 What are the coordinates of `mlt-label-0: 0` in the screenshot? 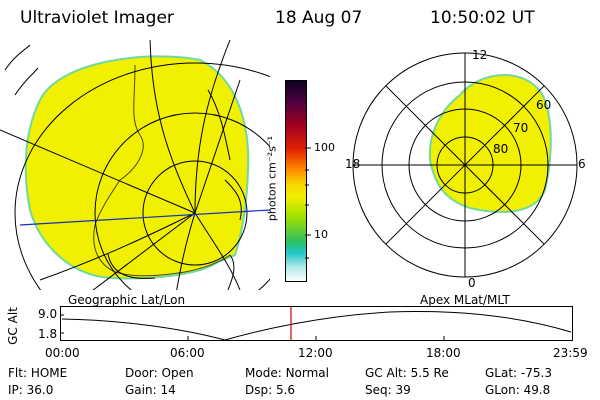 It's located at (472, 283).